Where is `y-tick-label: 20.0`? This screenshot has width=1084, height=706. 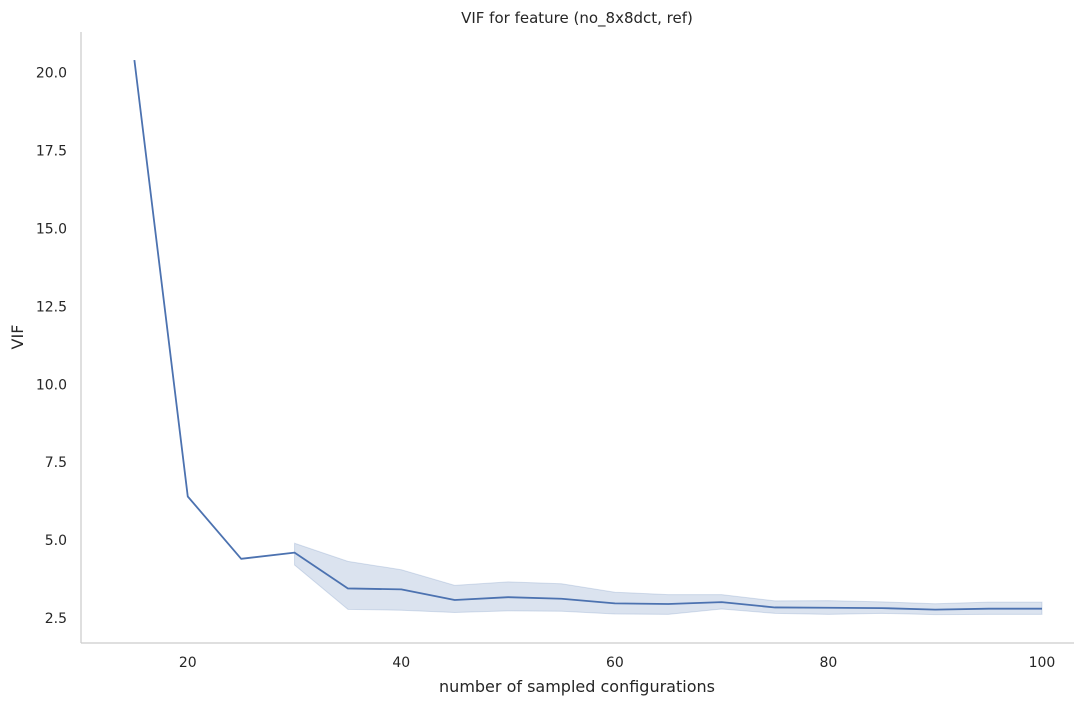 y-tick-label: 20.0 is located at coordinates (51, 74).